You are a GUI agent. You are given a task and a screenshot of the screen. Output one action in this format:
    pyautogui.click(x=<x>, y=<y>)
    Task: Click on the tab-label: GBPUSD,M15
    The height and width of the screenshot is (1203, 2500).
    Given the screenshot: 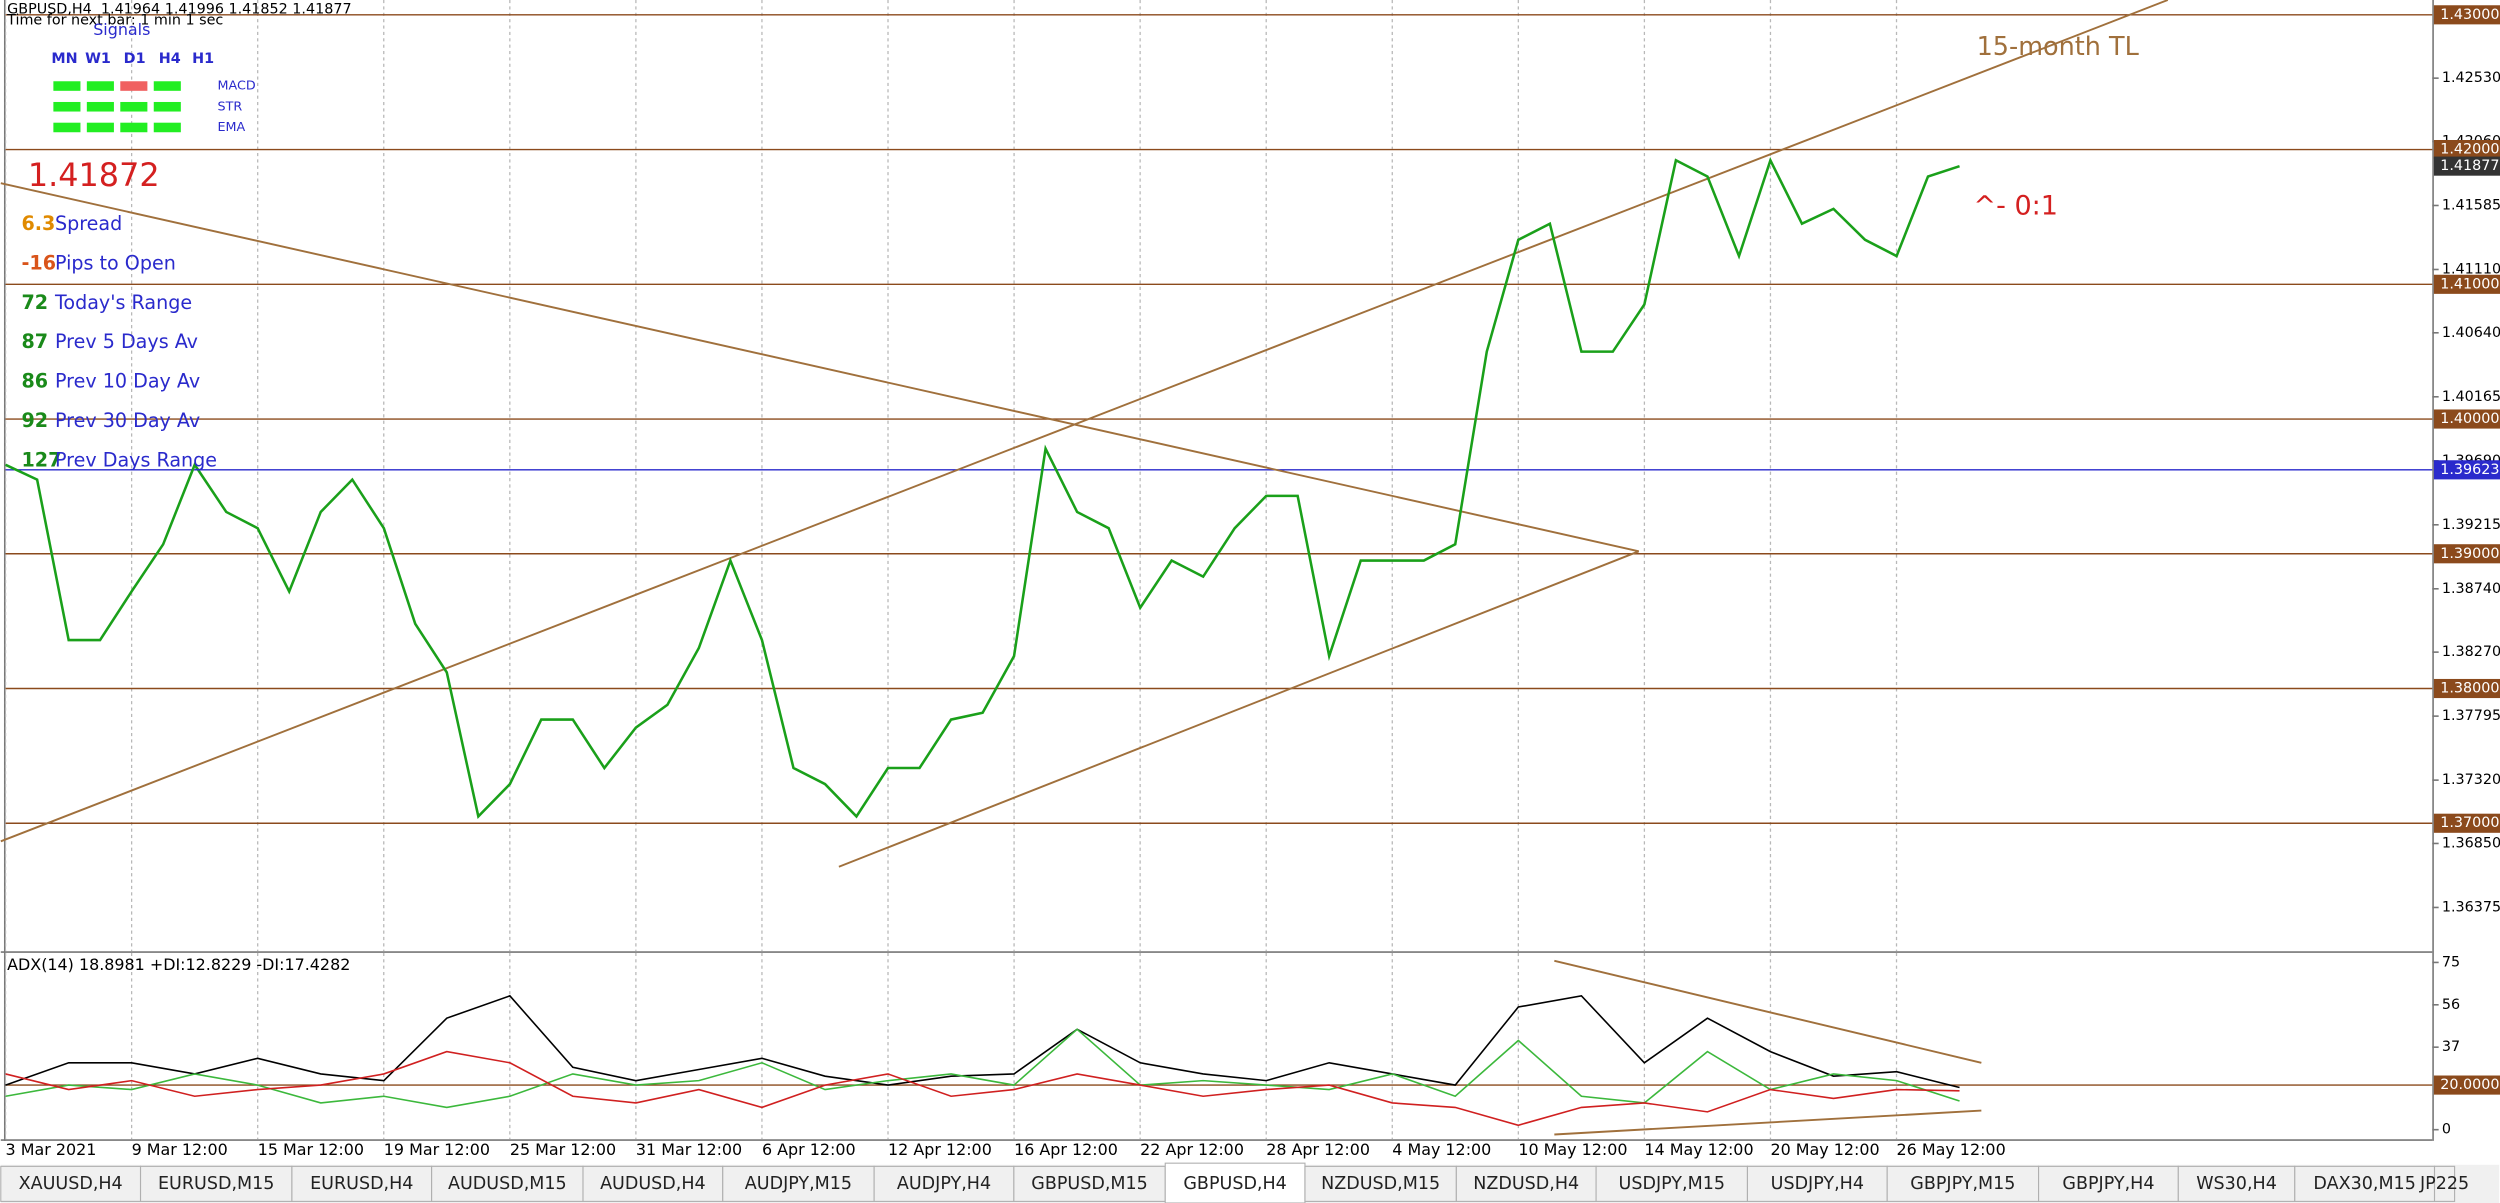 What is the action you would take?
    pyautogui.click(x=1089, y=1184)
    